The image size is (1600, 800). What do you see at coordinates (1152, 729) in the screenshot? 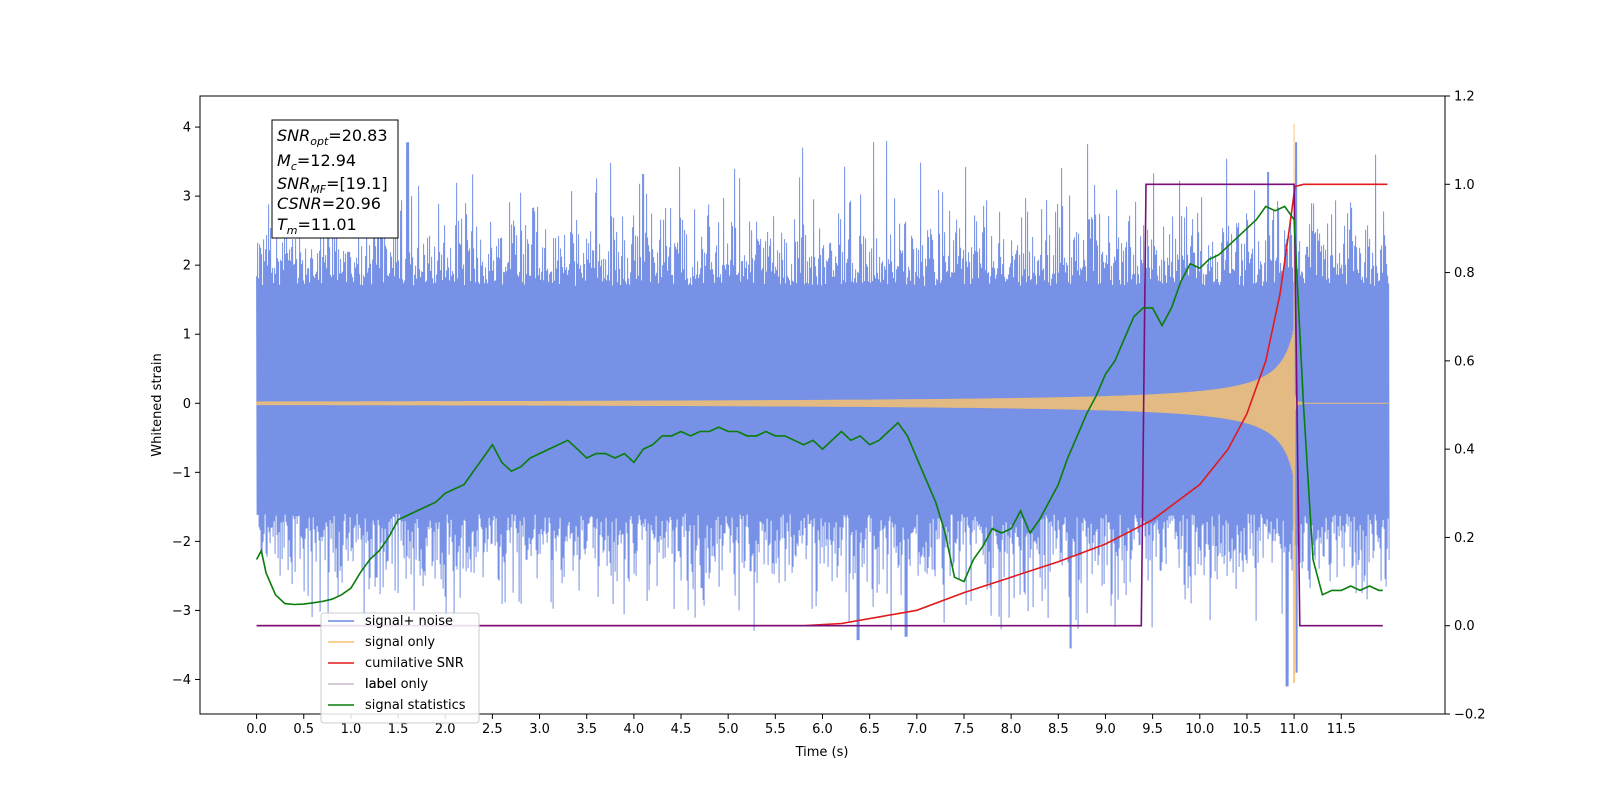
I see `x-tick-label: 9.5` at bounding box center [1152, 729].